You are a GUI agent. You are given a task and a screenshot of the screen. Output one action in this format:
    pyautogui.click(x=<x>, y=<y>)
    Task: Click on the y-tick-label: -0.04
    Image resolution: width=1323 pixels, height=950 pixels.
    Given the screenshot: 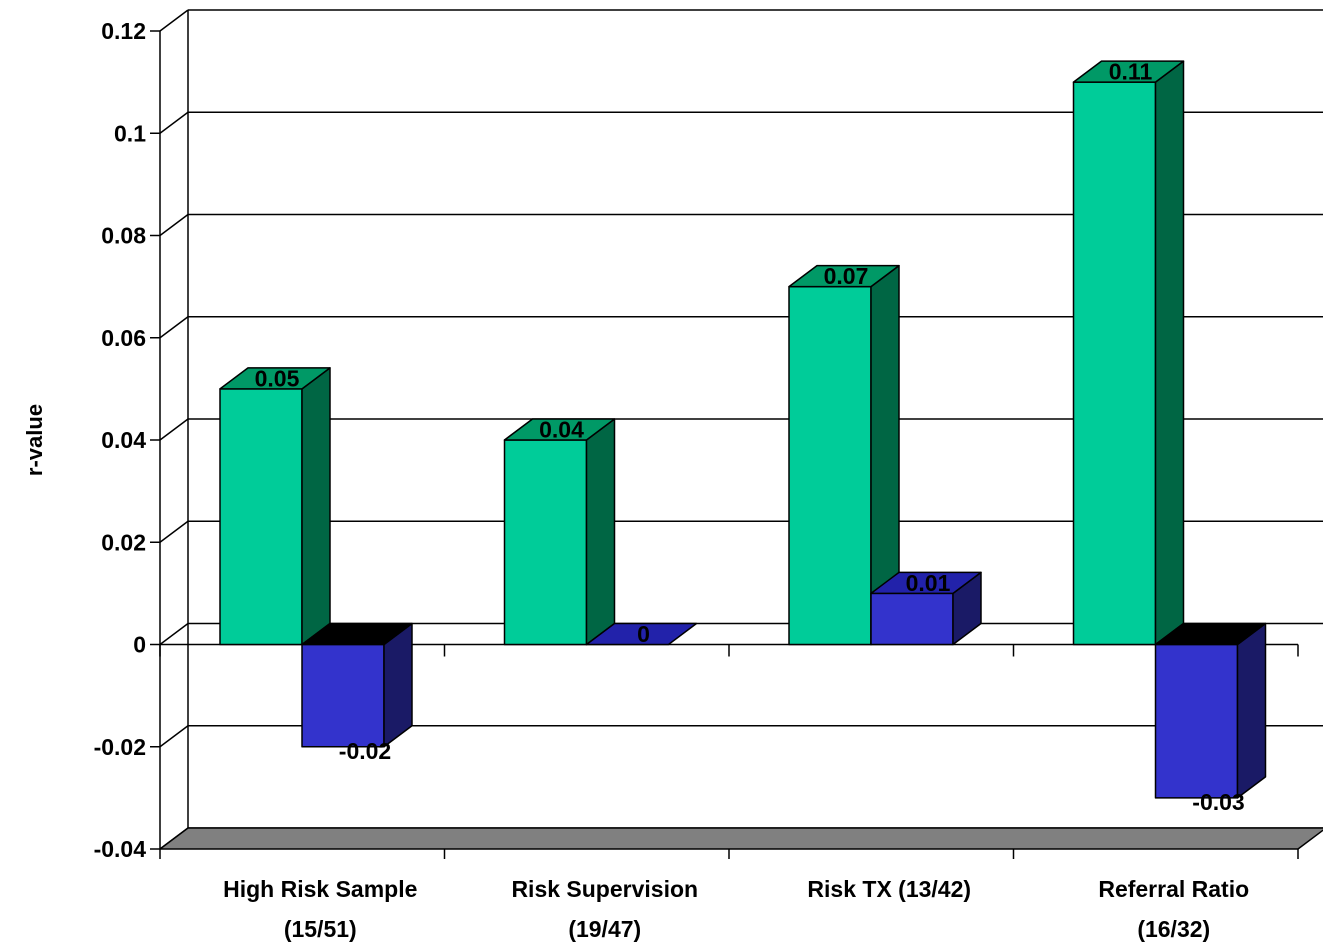 What is the action you would take?
    pyautogui.click(x=120, y=849)
    